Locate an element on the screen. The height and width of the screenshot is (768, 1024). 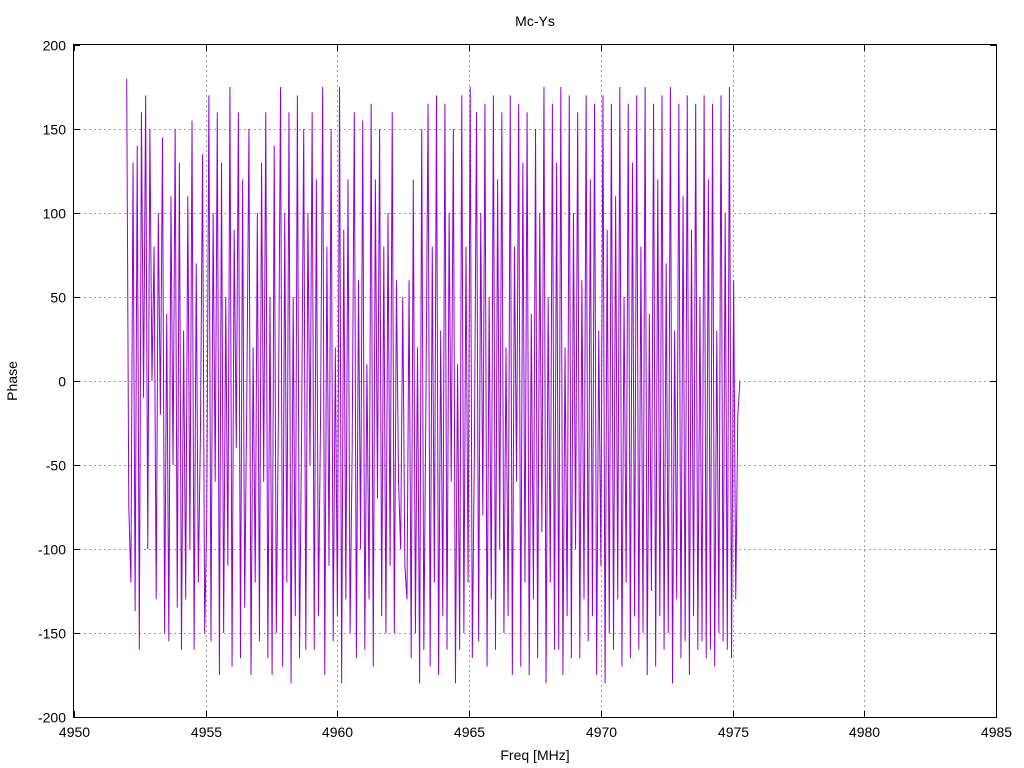
y-tick-label: -150 is located at coordinates (52, 634).